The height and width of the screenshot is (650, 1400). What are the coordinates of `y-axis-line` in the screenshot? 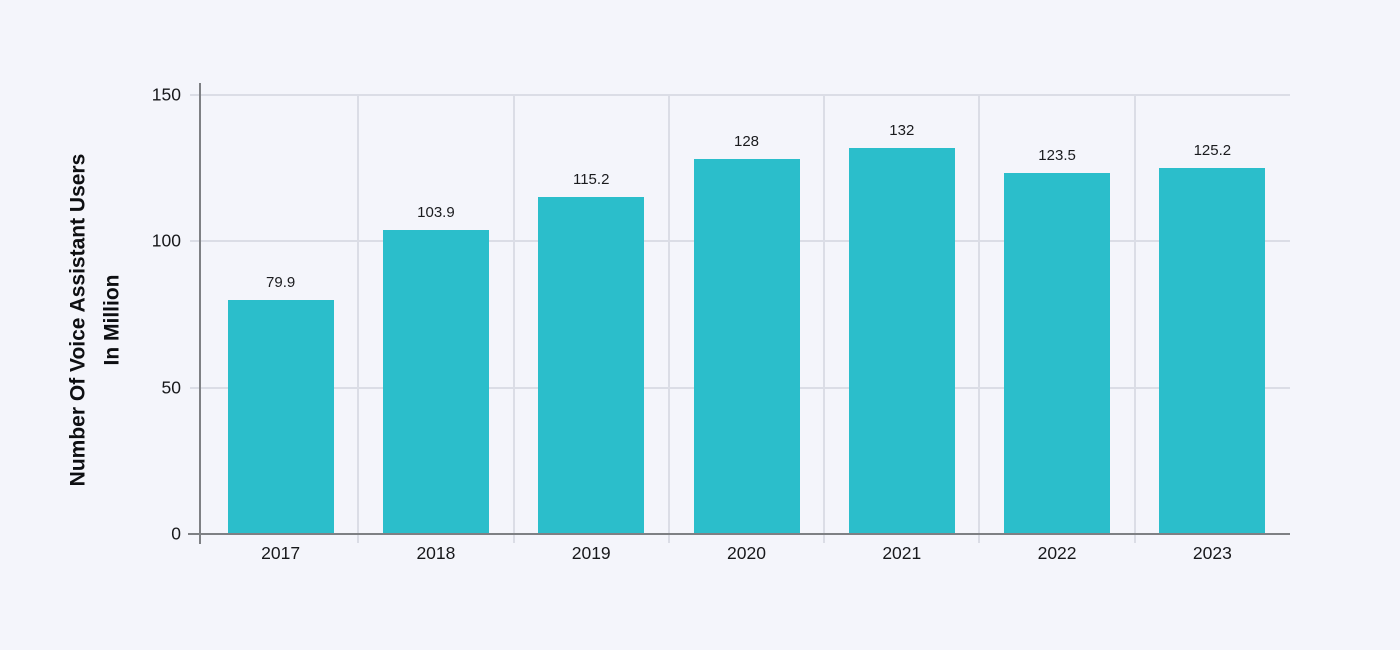 It's located at (200, 313).